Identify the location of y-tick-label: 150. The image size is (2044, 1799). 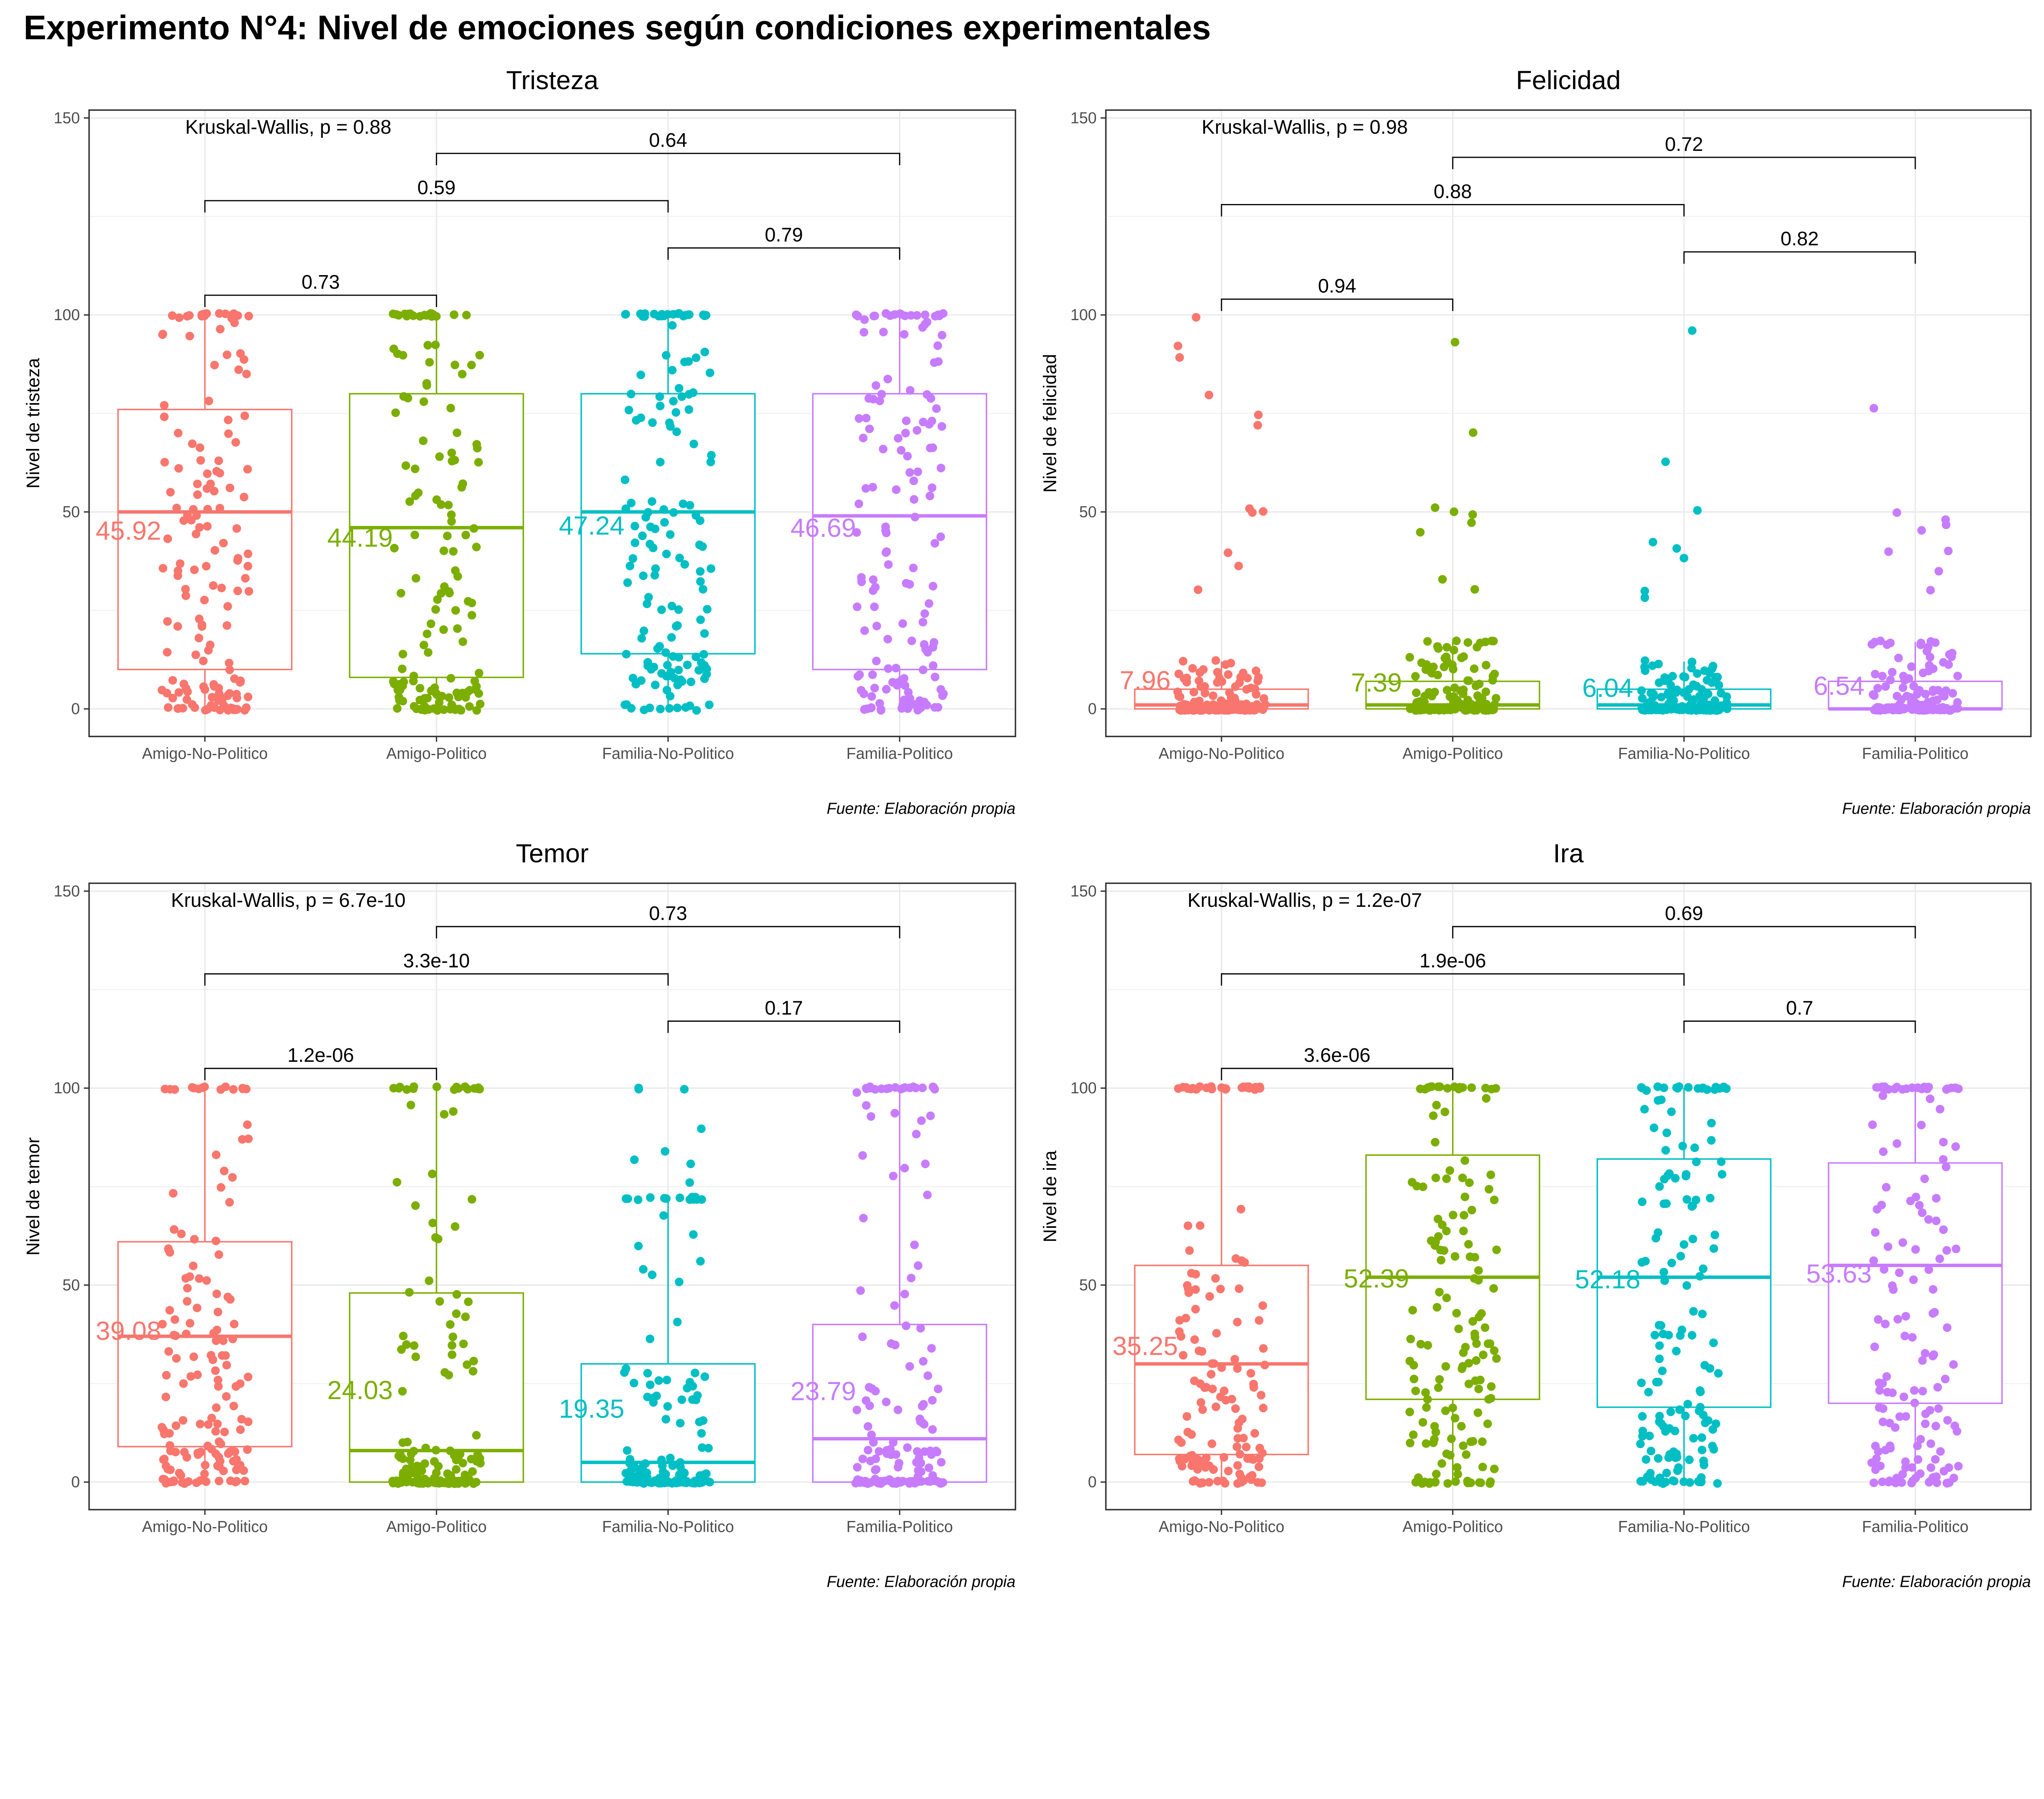
(1084, 118).